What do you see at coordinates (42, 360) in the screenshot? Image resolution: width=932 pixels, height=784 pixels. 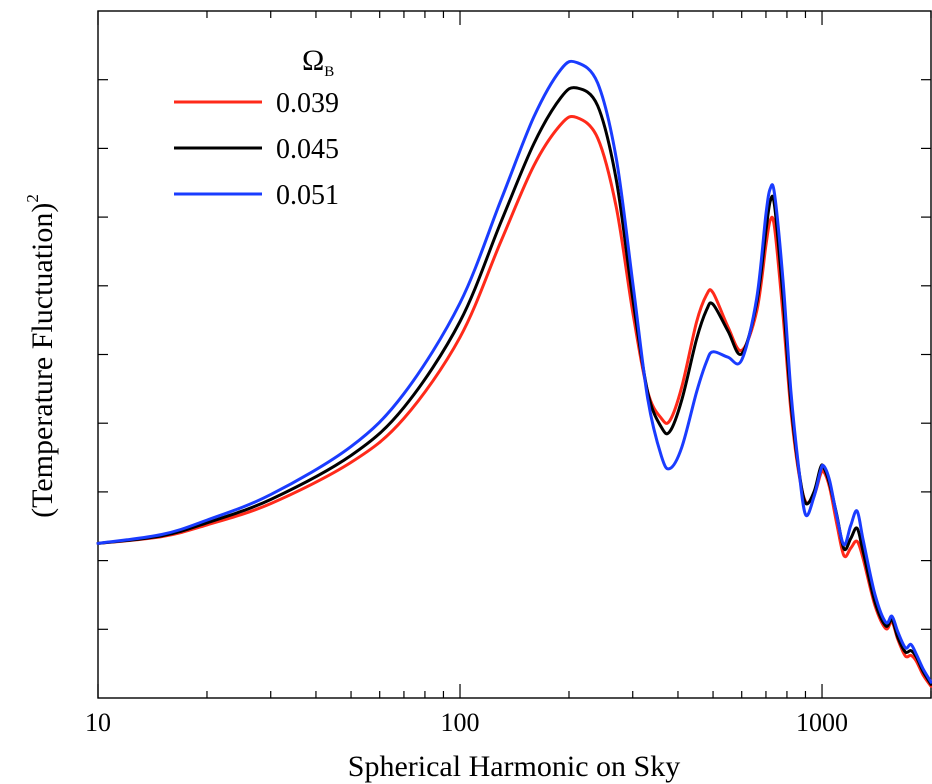 I see `y-axis-label-text: (Temperature Fluctuation)` at bounding box center [42, 360].